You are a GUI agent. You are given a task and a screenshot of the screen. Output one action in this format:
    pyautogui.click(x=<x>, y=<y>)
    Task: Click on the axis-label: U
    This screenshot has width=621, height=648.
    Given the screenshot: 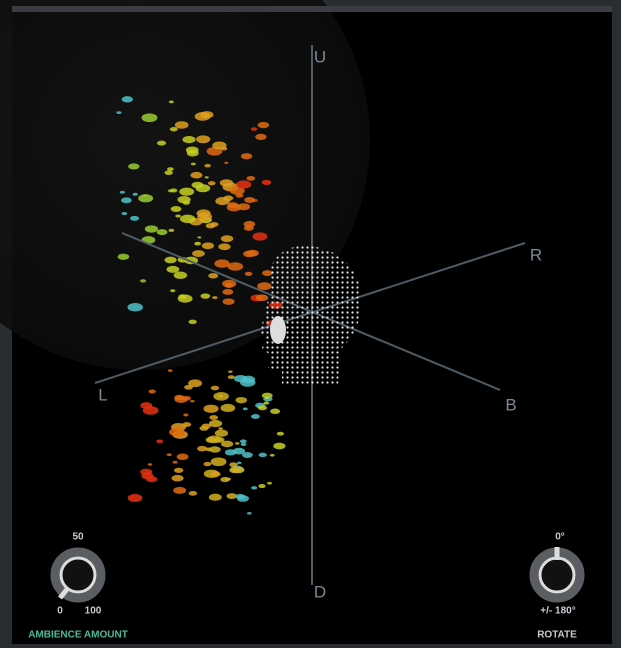 What is the action you would take?
    pyautogui.click(x=320, y=56)
    